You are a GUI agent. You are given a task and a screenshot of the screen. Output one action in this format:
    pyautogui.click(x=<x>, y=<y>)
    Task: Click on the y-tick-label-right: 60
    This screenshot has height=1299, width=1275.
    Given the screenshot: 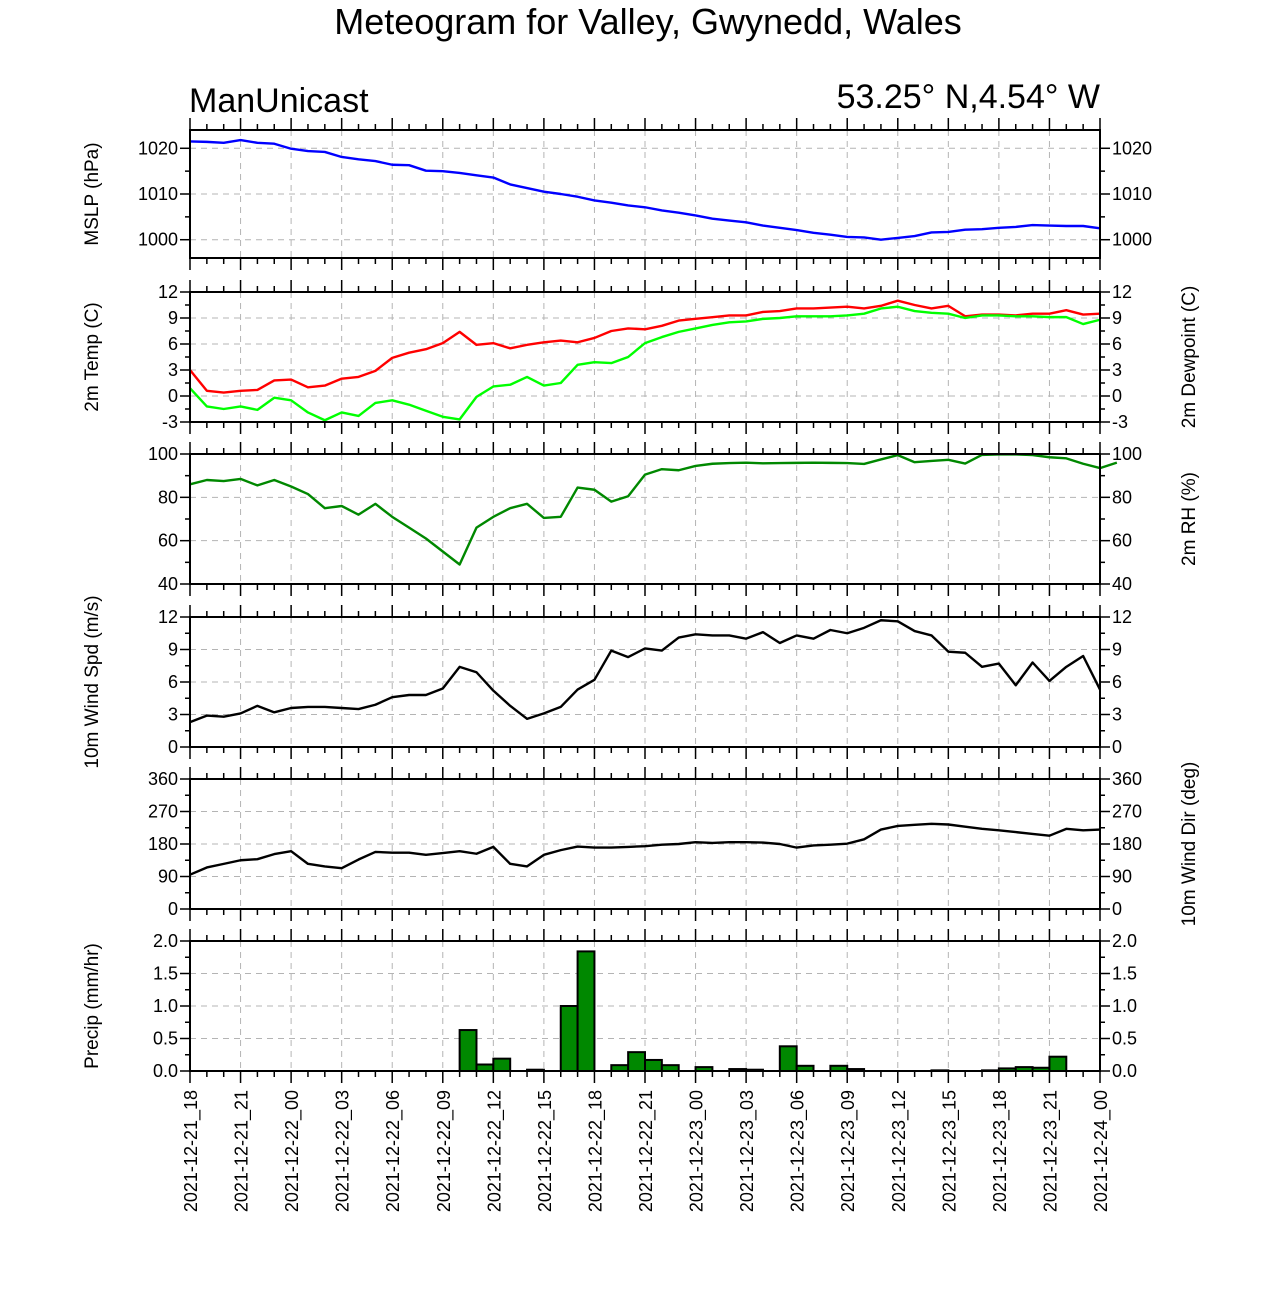 What is the action you would take?
    pyautogui.click(x=1122, y=541)
    